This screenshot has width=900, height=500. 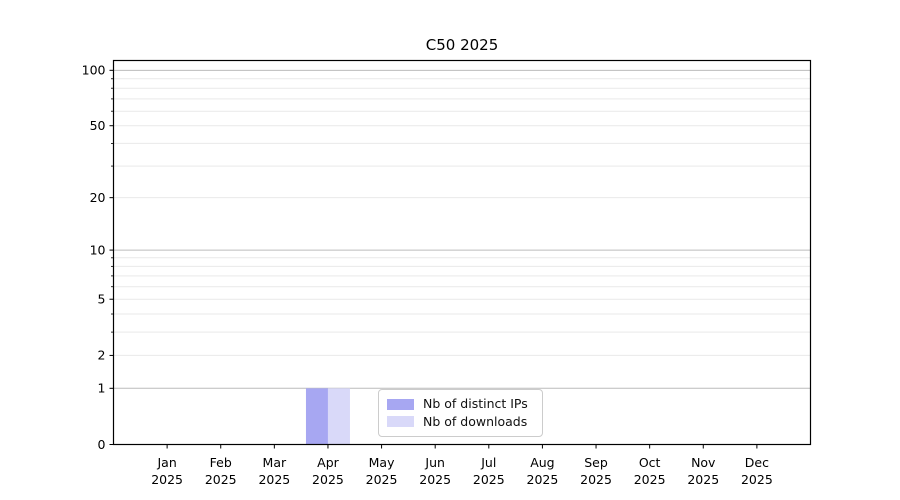 What do you see at coordinates (275, 462) in the screenshot?
I see `x-tick-label-month: Mar` at bounding box center [275, 462].